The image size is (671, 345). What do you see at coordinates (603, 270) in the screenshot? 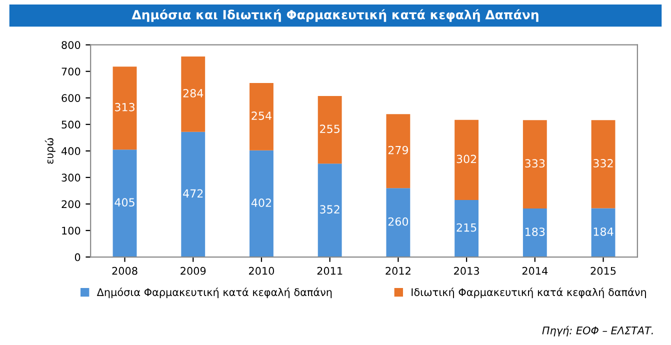
I see `x-tick-label: 2015` at bounding box center [603, 270].